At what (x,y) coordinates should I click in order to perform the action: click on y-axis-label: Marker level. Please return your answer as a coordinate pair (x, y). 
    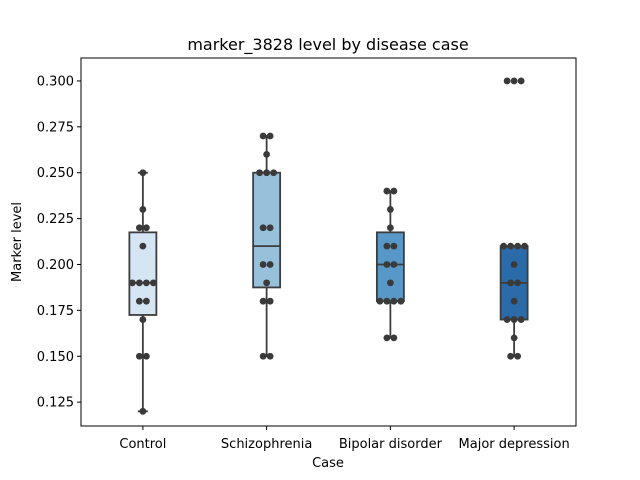
    Looking at the image, I should click on (17, 242).